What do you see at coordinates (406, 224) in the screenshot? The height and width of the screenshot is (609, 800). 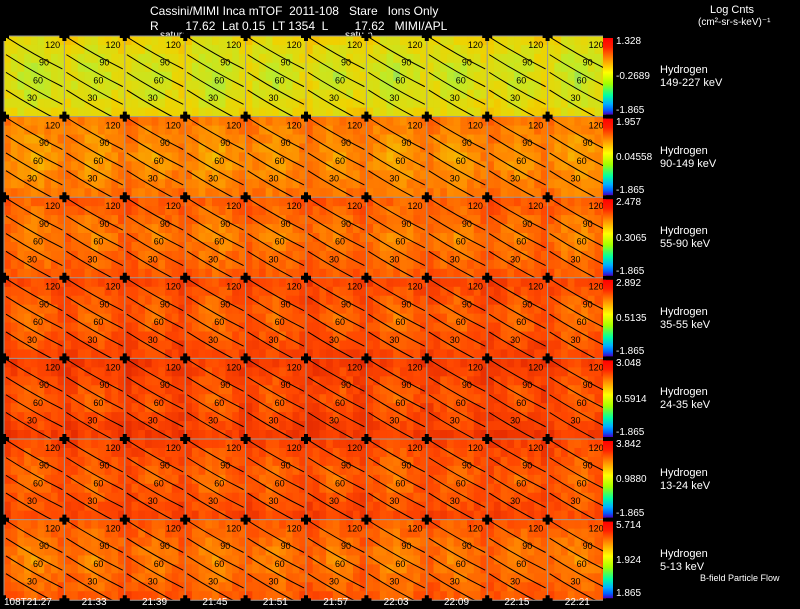 I see `contour-label: 90` at bounding box center [406, 224].